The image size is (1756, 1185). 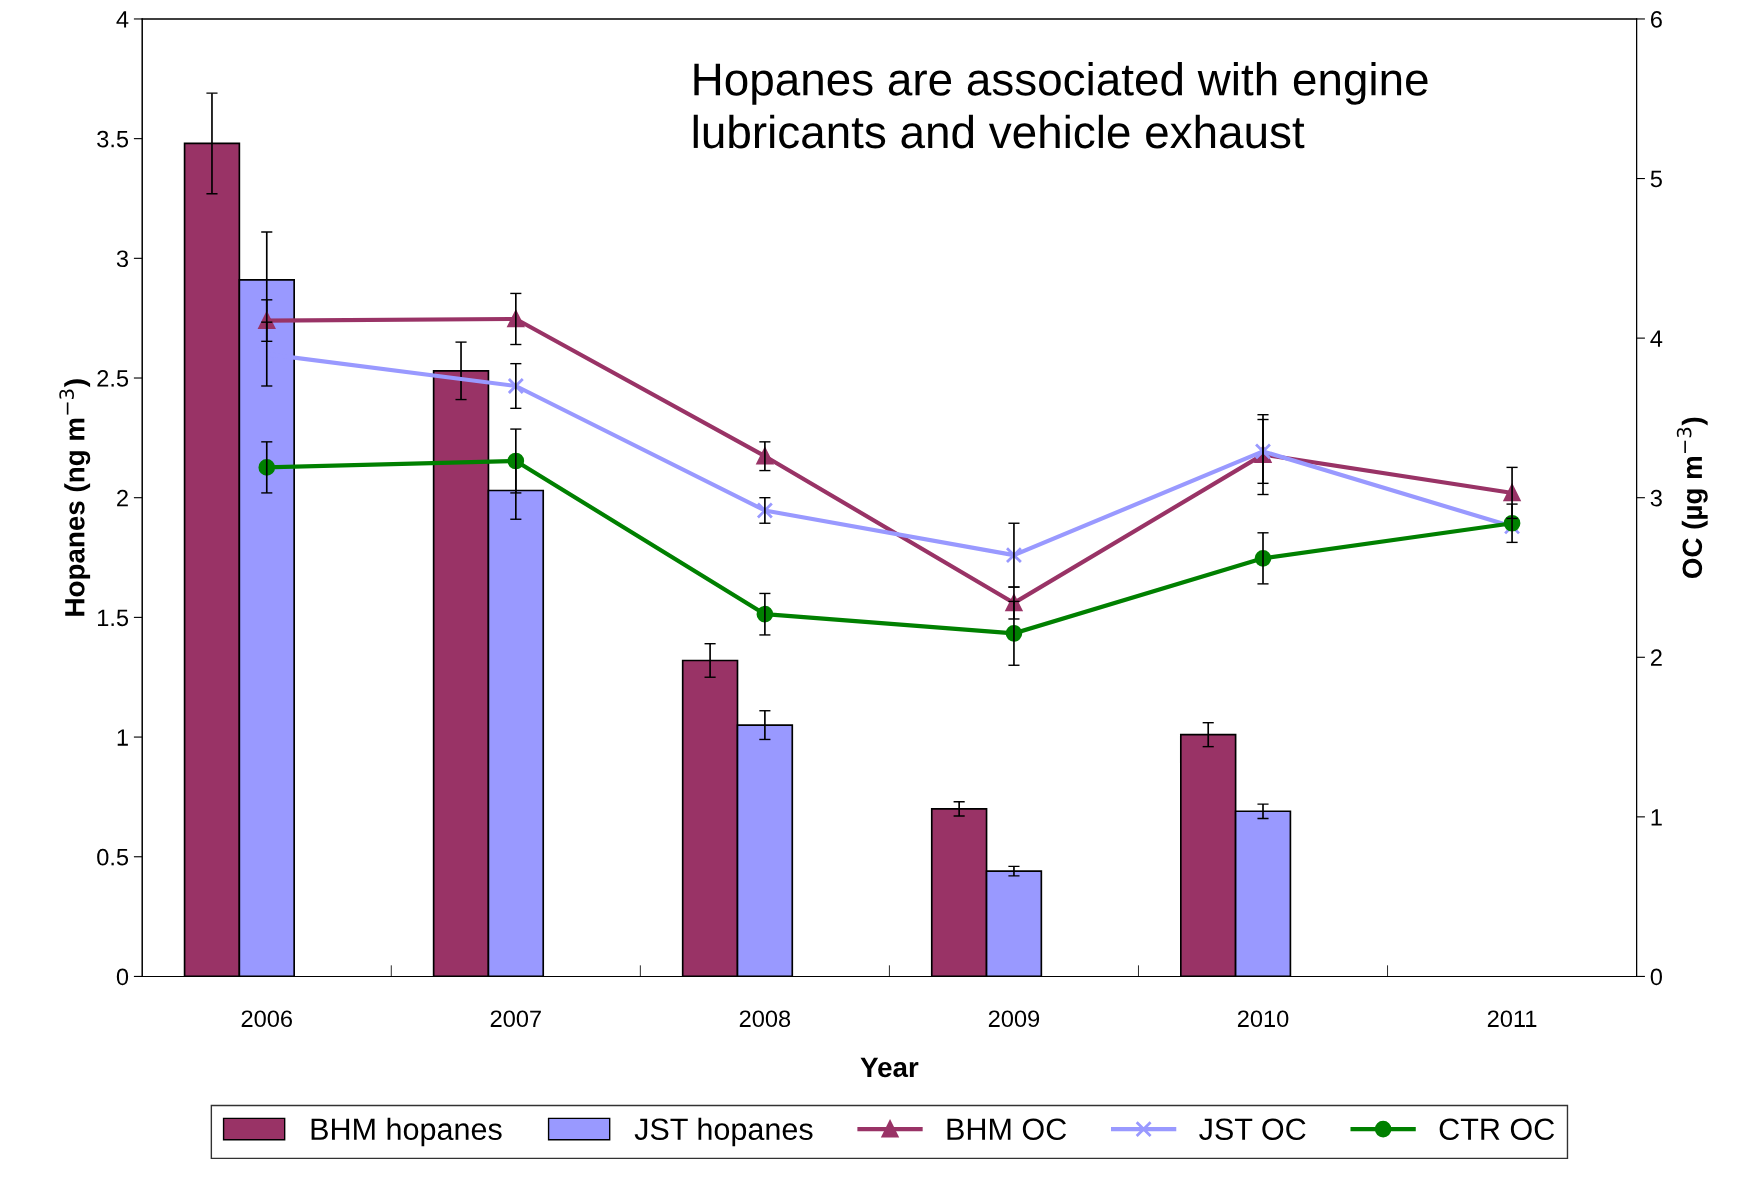 What do you see at coordinates (1263, 1019) in the screenshot?
I see `x-tick-label: 2010` at bounding box center [1263, 1019].